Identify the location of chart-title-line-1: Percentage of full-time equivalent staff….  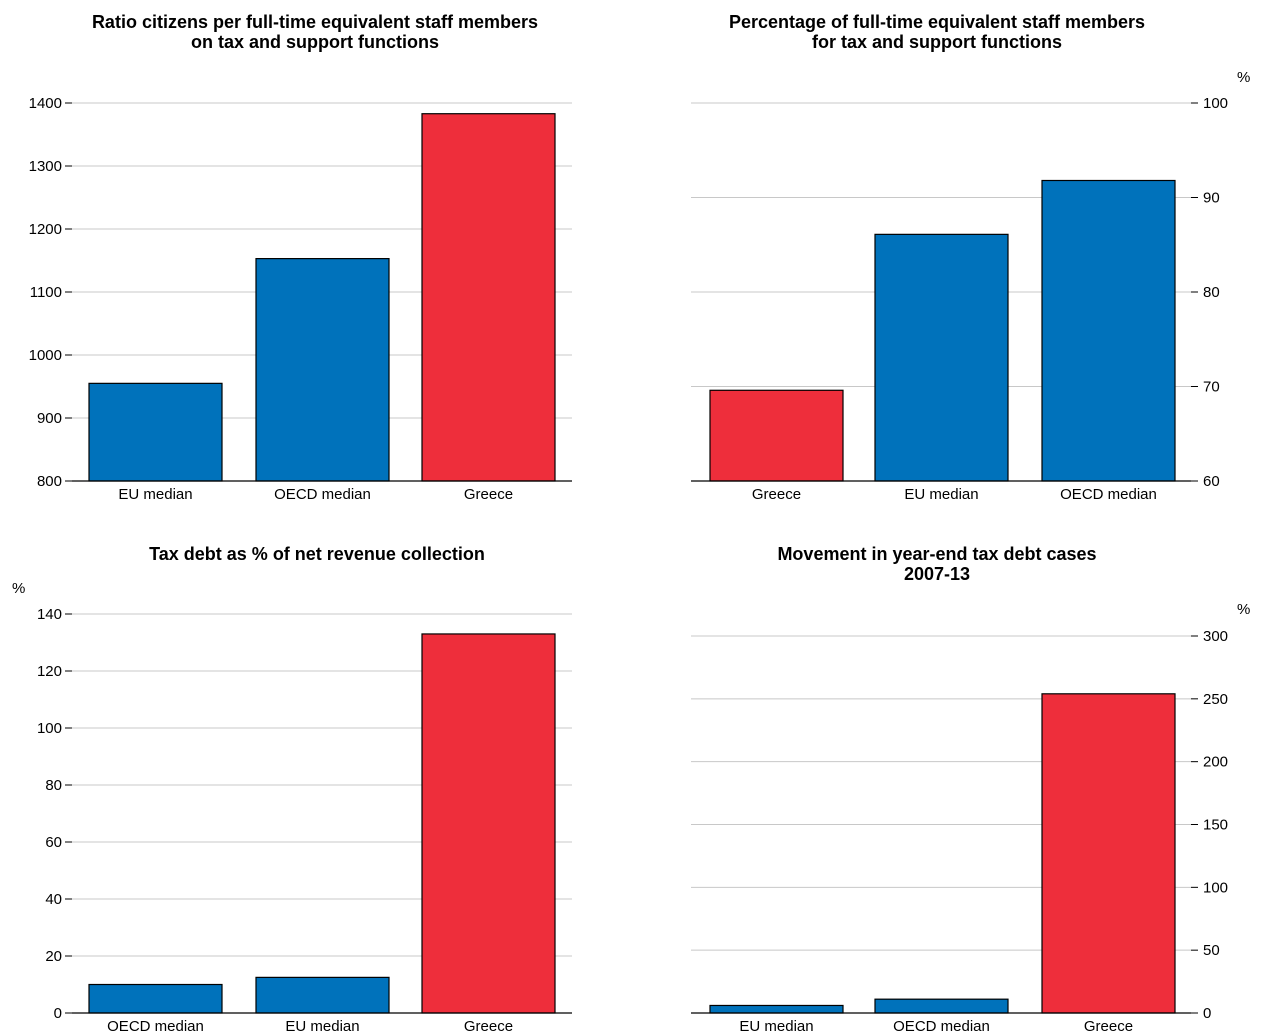
(937, 22).